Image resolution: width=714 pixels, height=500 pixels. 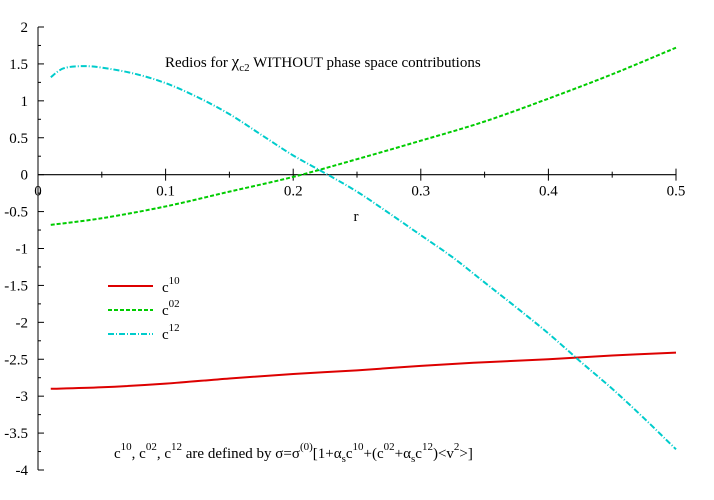 What do you see at coordinates (16, 434) in the screenshot?
I see `y-tick-label: -3.5` at bounding box center [16, 434].